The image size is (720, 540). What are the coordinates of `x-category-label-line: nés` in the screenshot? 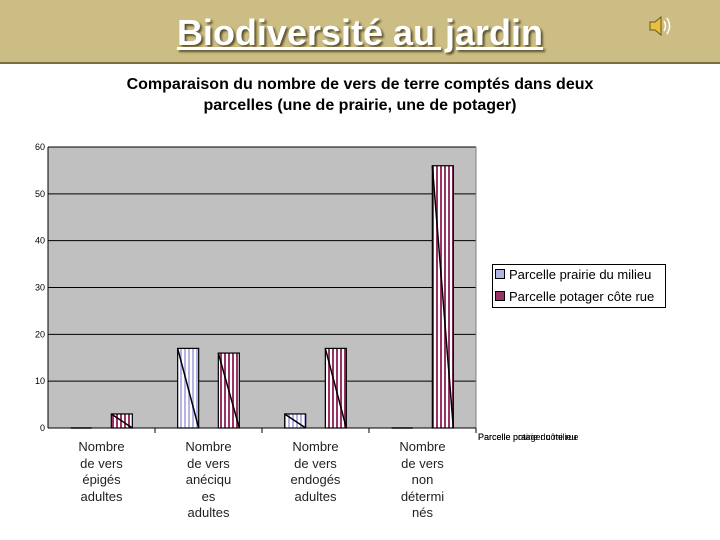 It's located at (422, 512).